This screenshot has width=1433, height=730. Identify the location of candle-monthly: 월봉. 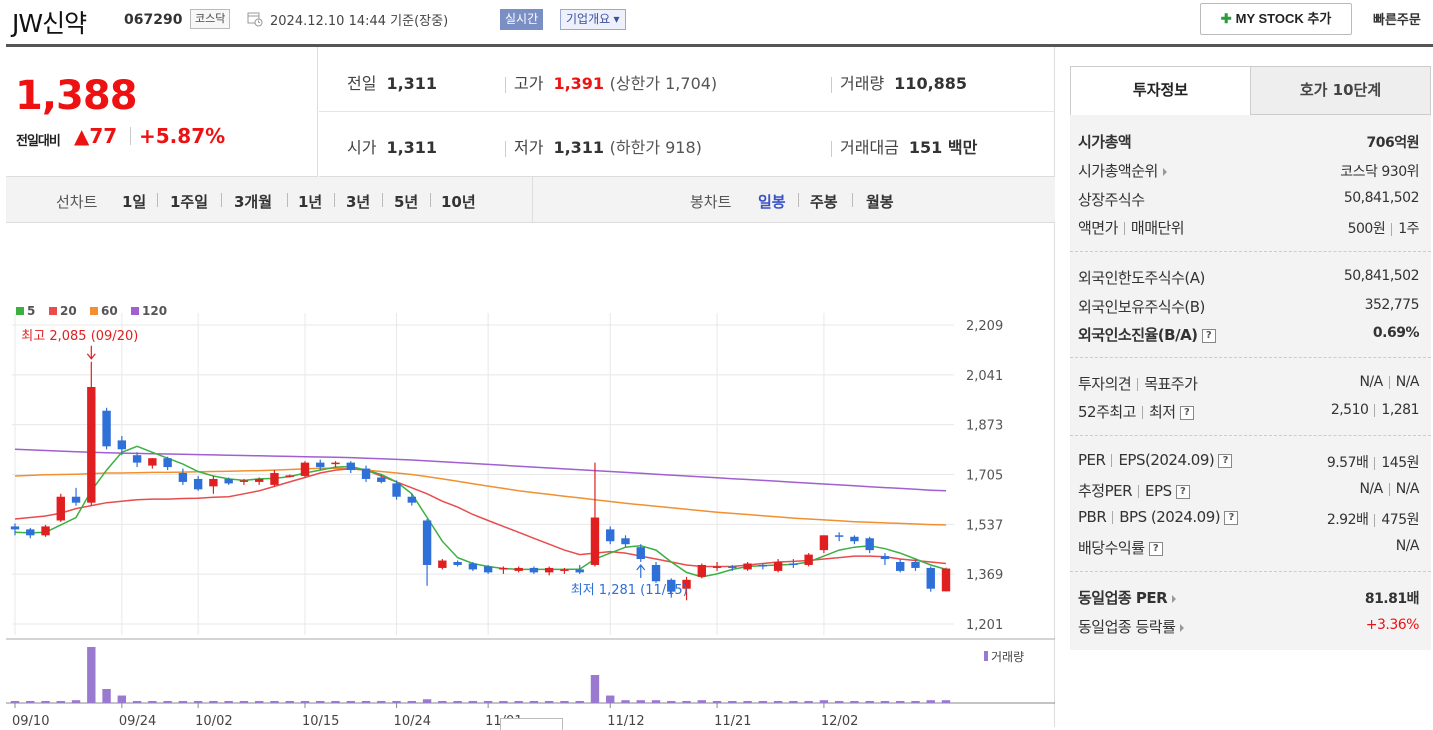
(880, 202).